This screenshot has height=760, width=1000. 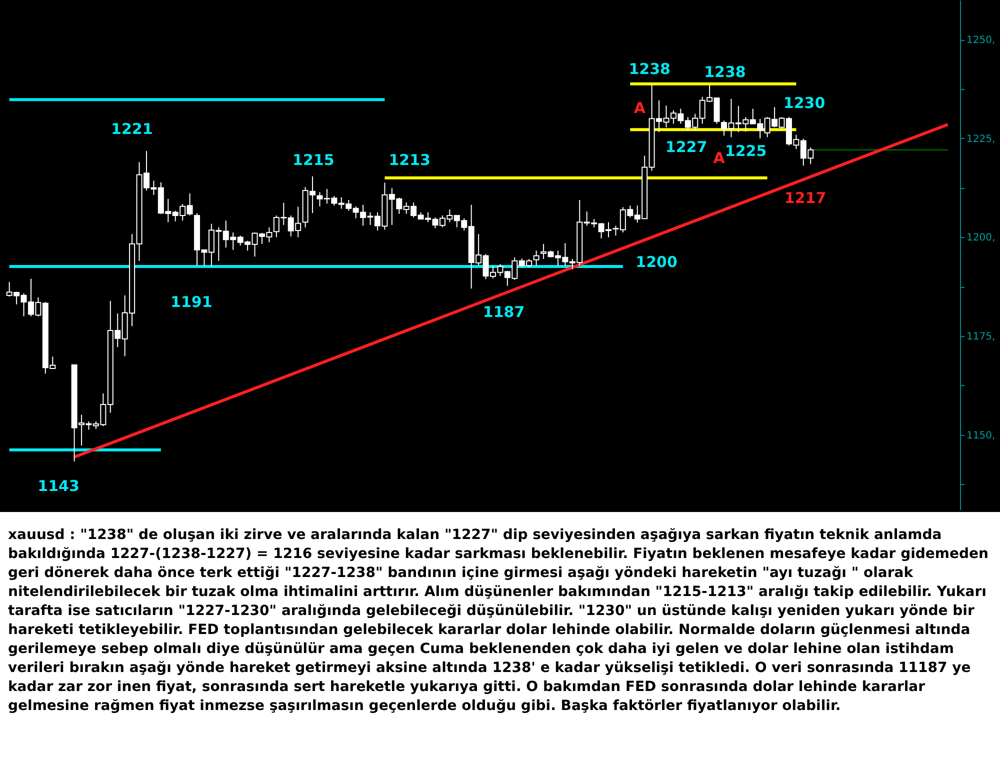 What do you see at coordinates (981, 337) in the screenshot?
I see `y-tick-label: 1175,` at bounding box center [981, 337].